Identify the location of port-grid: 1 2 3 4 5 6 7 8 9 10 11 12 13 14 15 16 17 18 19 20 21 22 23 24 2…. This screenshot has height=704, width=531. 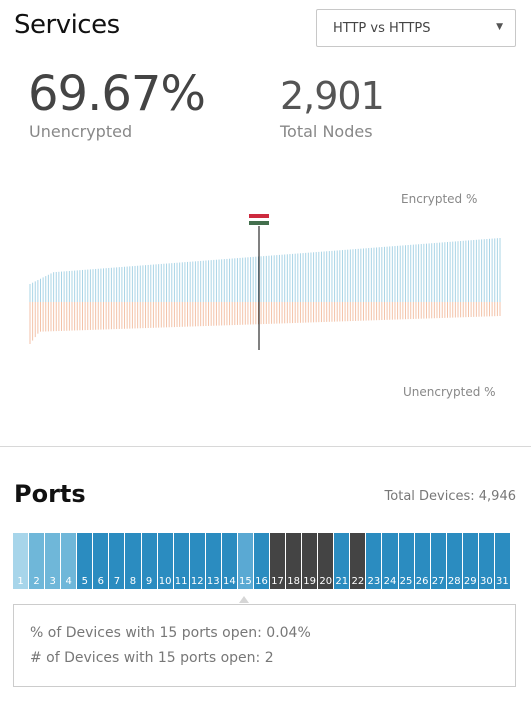
(261, 561).